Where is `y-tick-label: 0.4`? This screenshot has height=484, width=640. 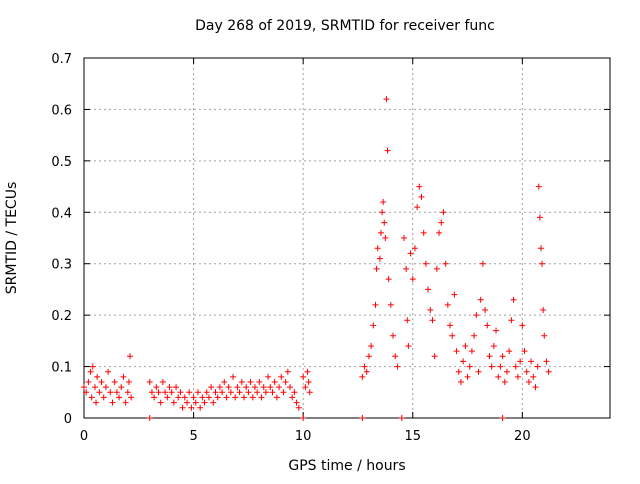 y-tick-label: 0.4 is located at coordinates (61, 213).